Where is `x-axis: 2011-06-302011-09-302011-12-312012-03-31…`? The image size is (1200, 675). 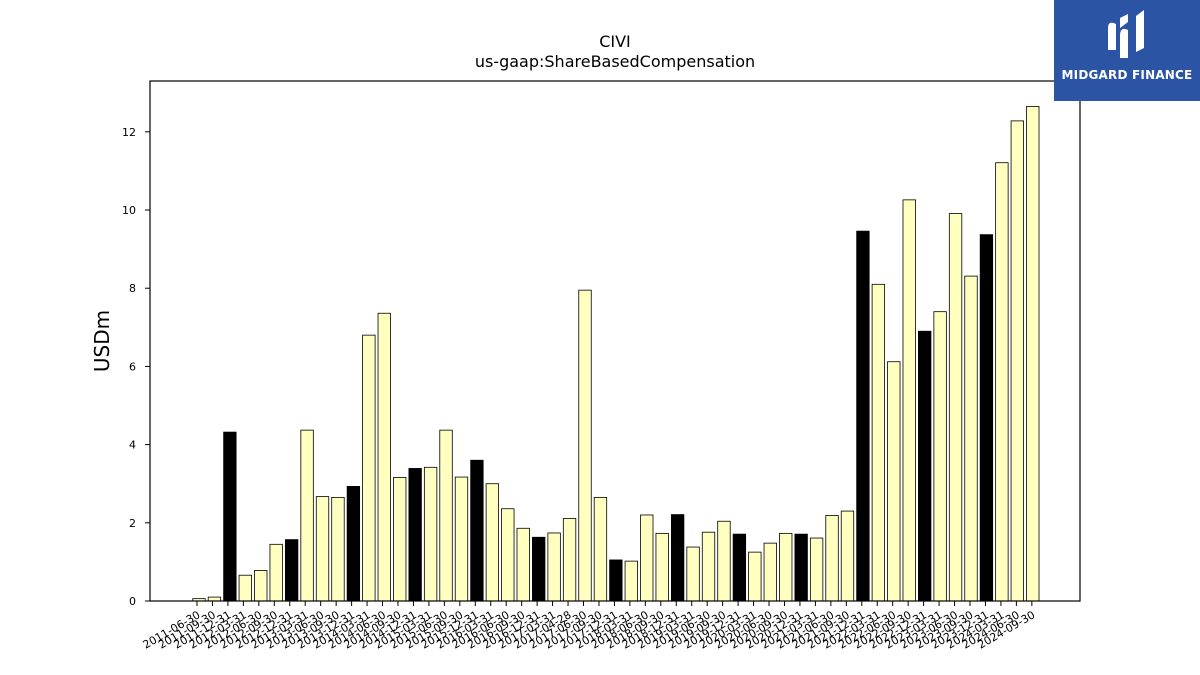
x-axis: 2011-06-302011-09-302011-12-312012-03-31… is located at coordinates (589, 626).